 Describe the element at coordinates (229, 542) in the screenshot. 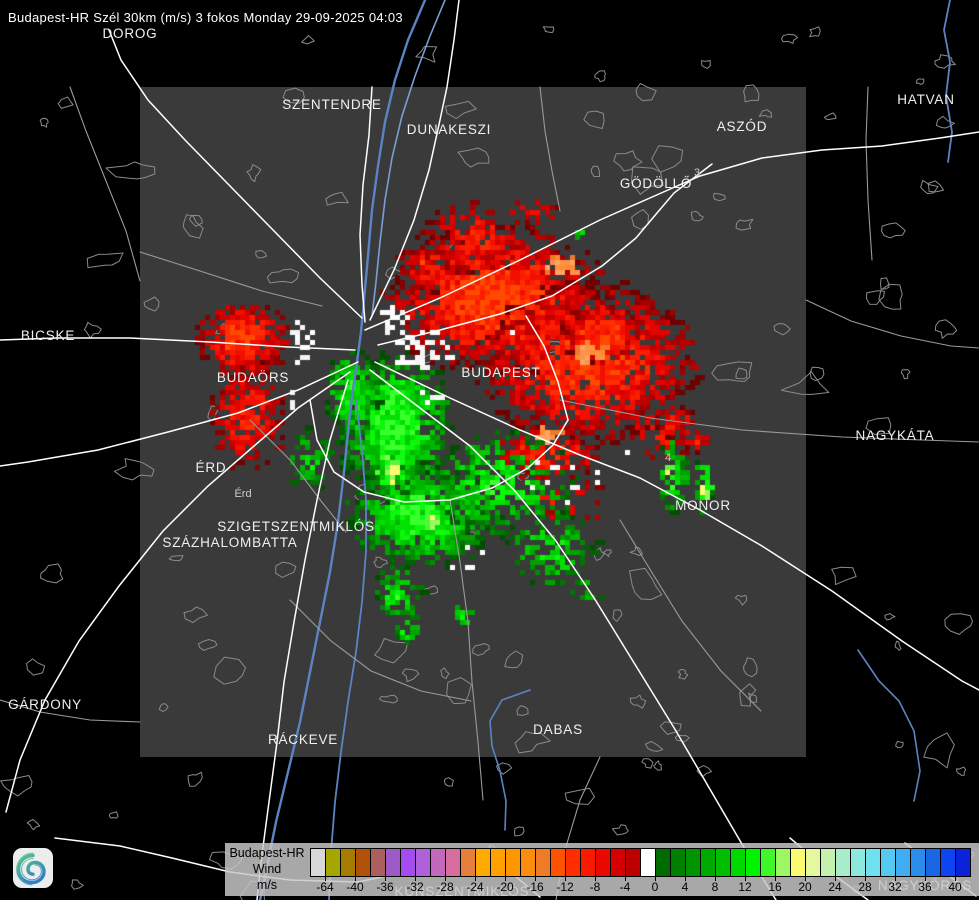

I see `city-label: SZÁZHALOMBATTA` at that location.